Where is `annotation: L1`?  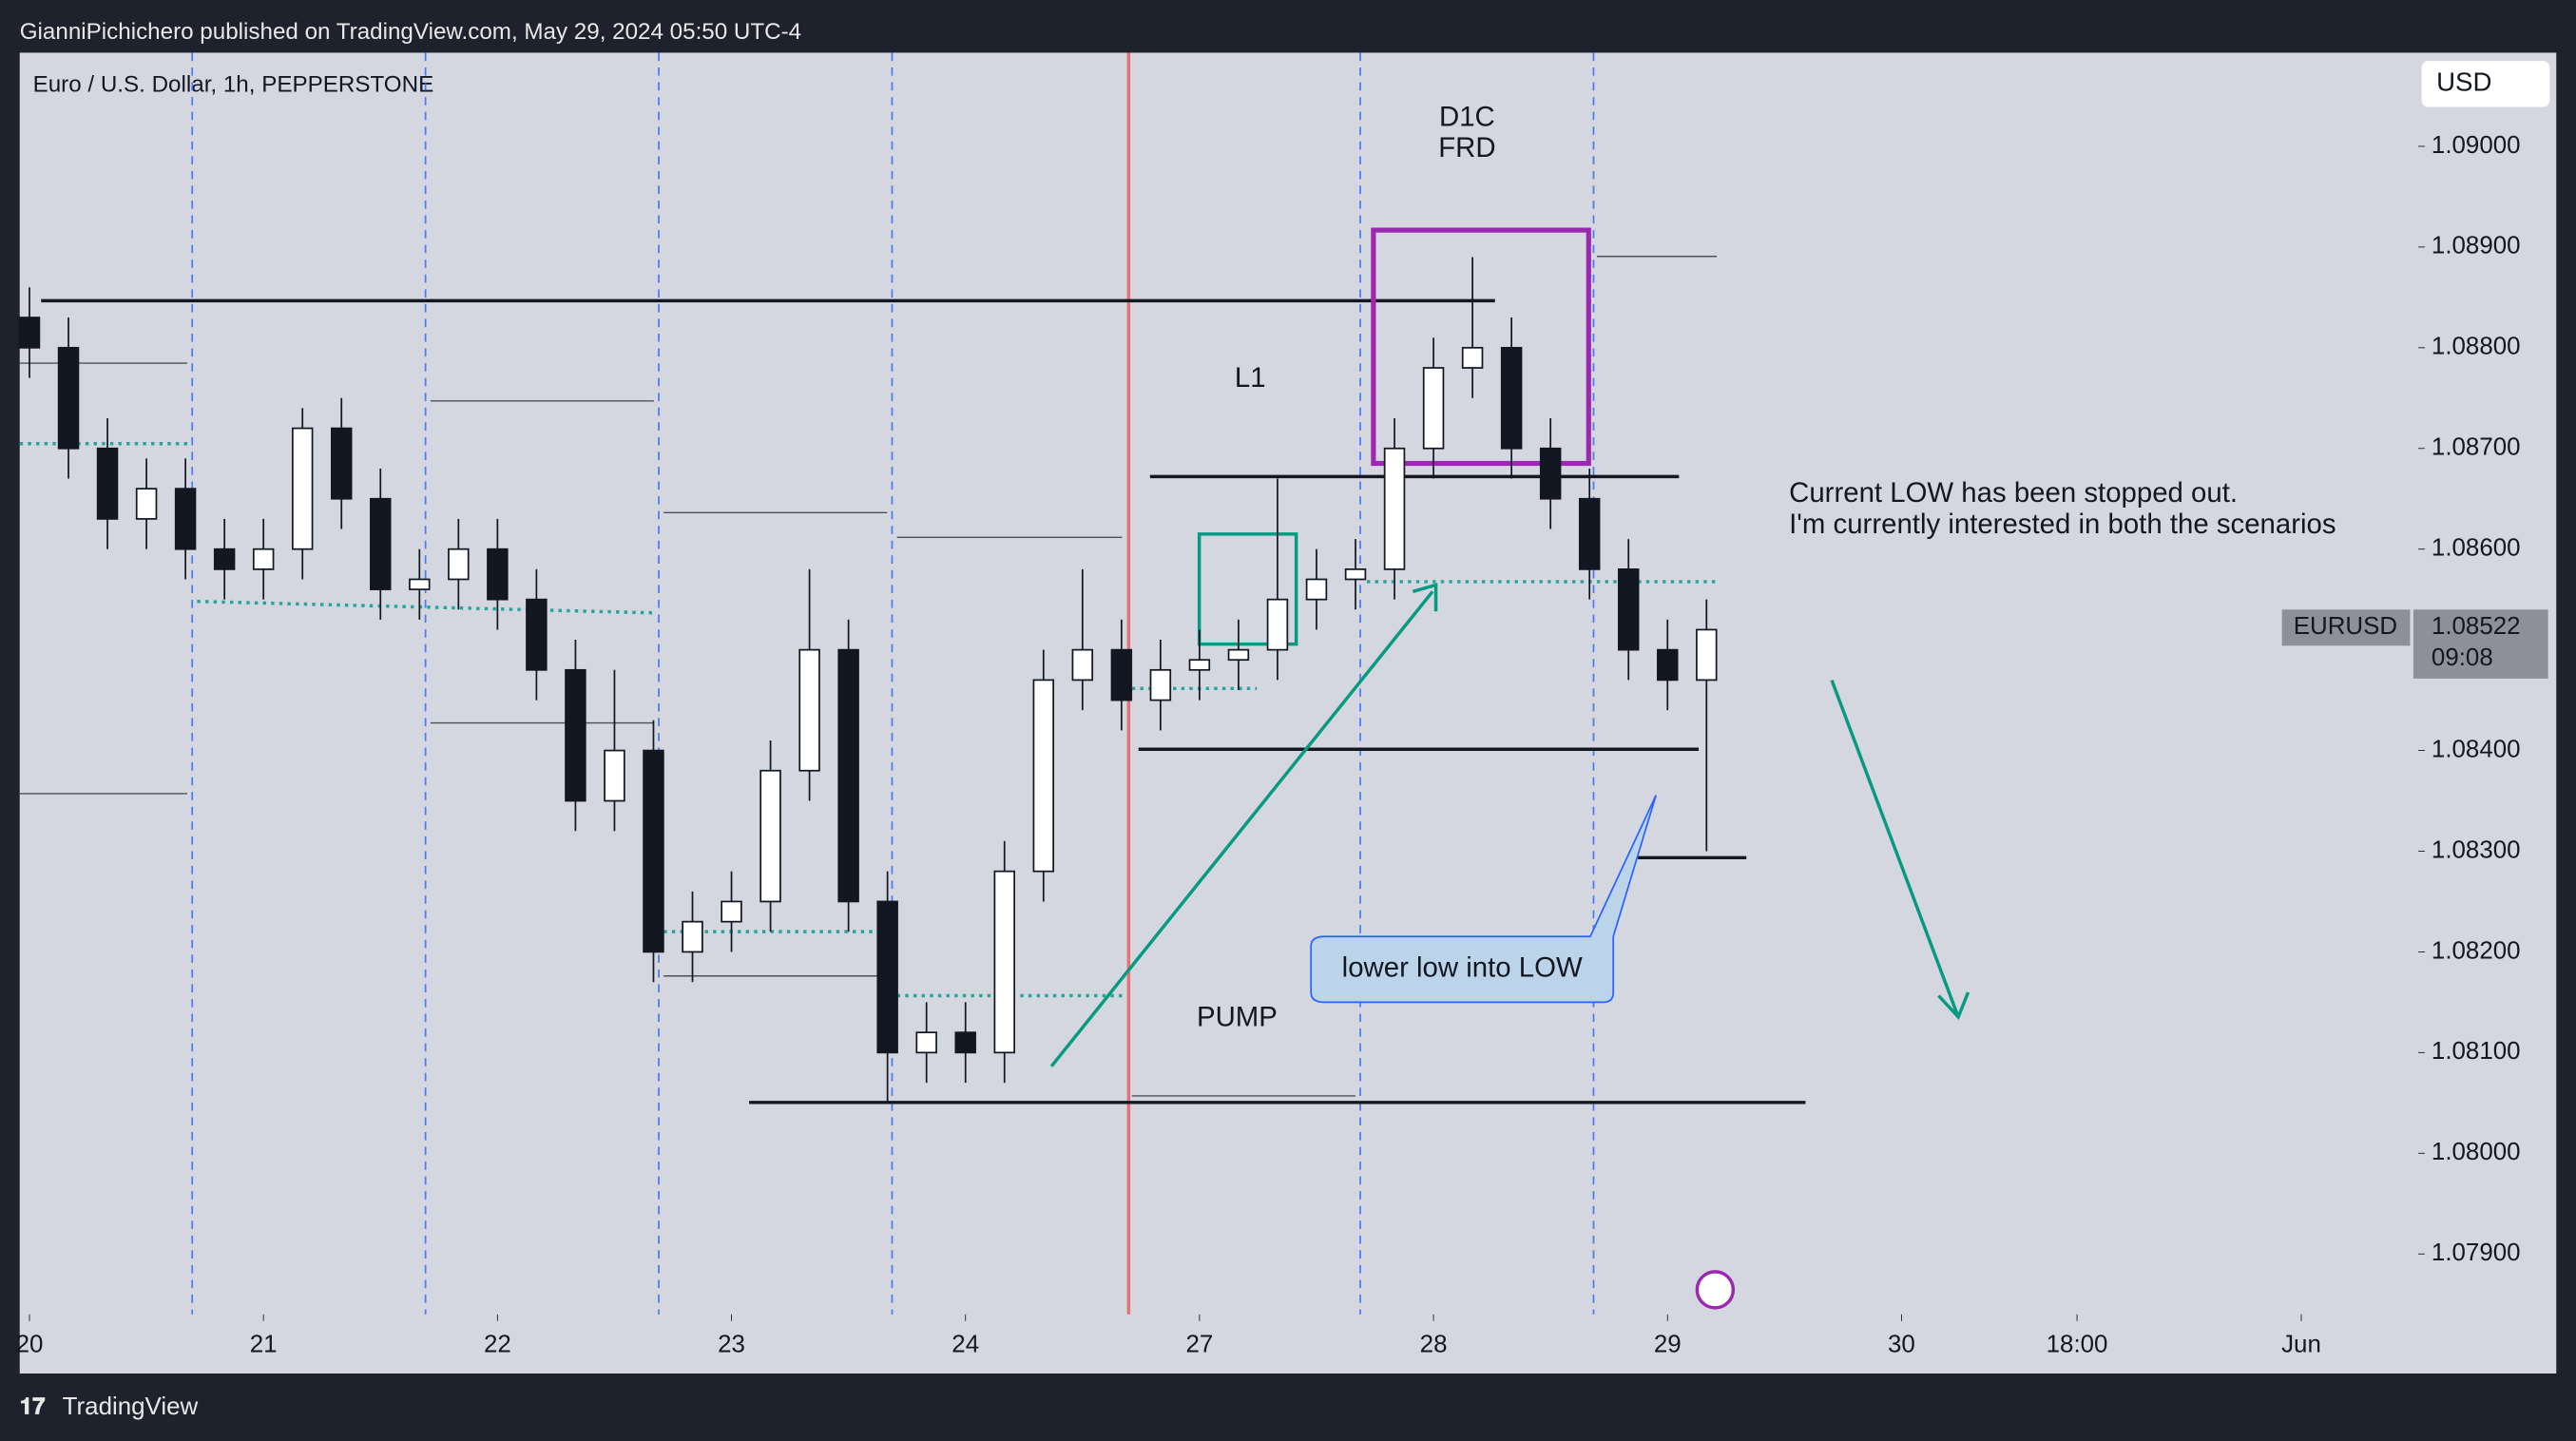 annotation: L1 is located at coordinates (1251, 378).